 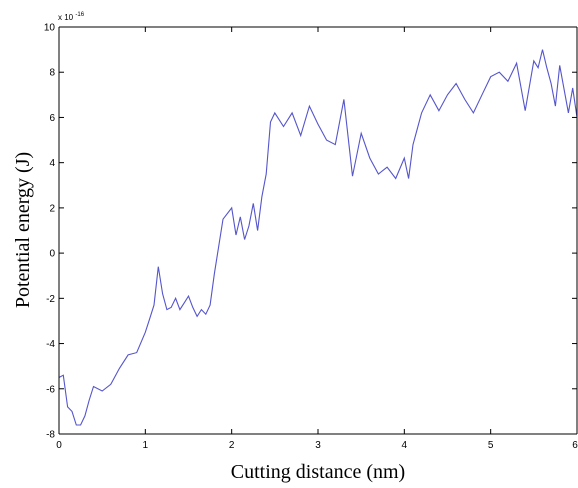 What do you see at coordinates (59, 445) in the screenshot?
I see `x-tick-label: 0` at bounding box center [59, 445].